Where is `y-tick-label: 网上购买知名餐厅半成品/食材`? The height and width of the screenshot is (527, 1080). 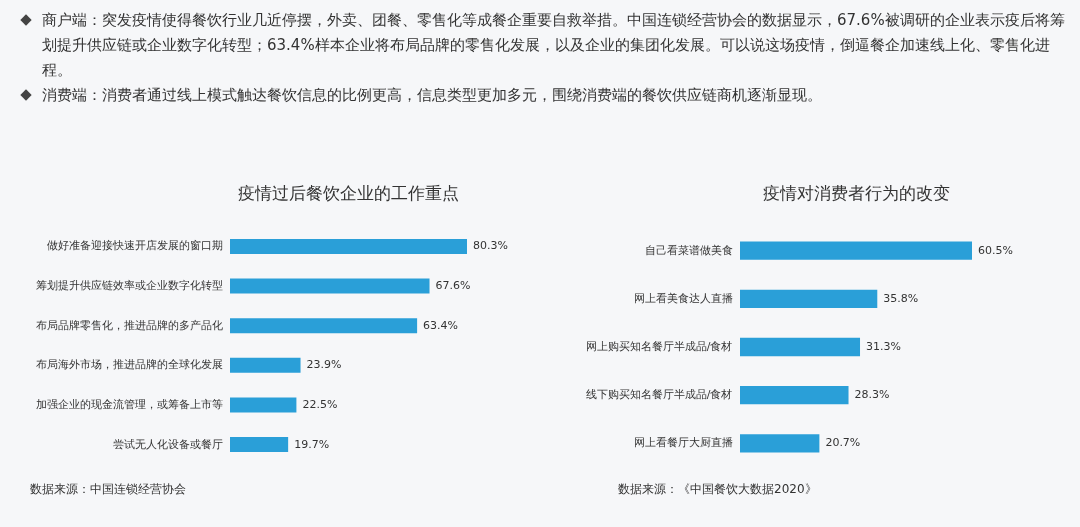
y-tick-label: 网上购买知名餐厅半成品/食材 is located at coordinates (659, 346).